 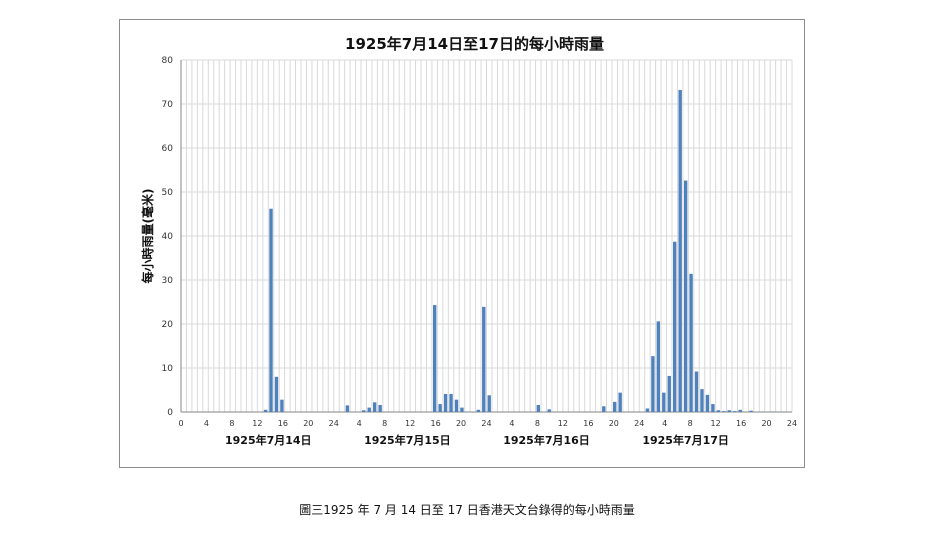 What do you see at coordinates (168, 237) in the screenshot?
I see `y-tick-label: 40` at bounding box center [168, 237].